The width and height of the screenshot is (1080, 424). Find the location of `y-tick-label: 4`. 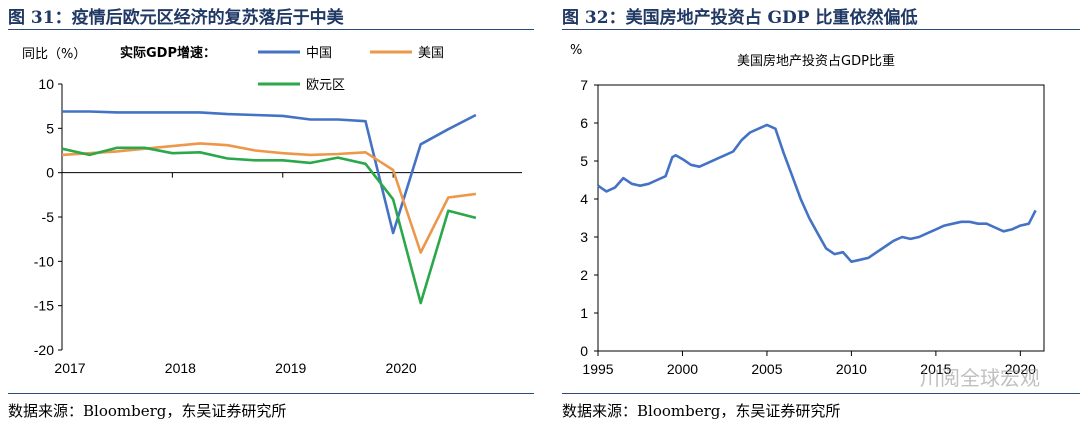

y-tick-label: 4 is located at coordinates (584, 199).